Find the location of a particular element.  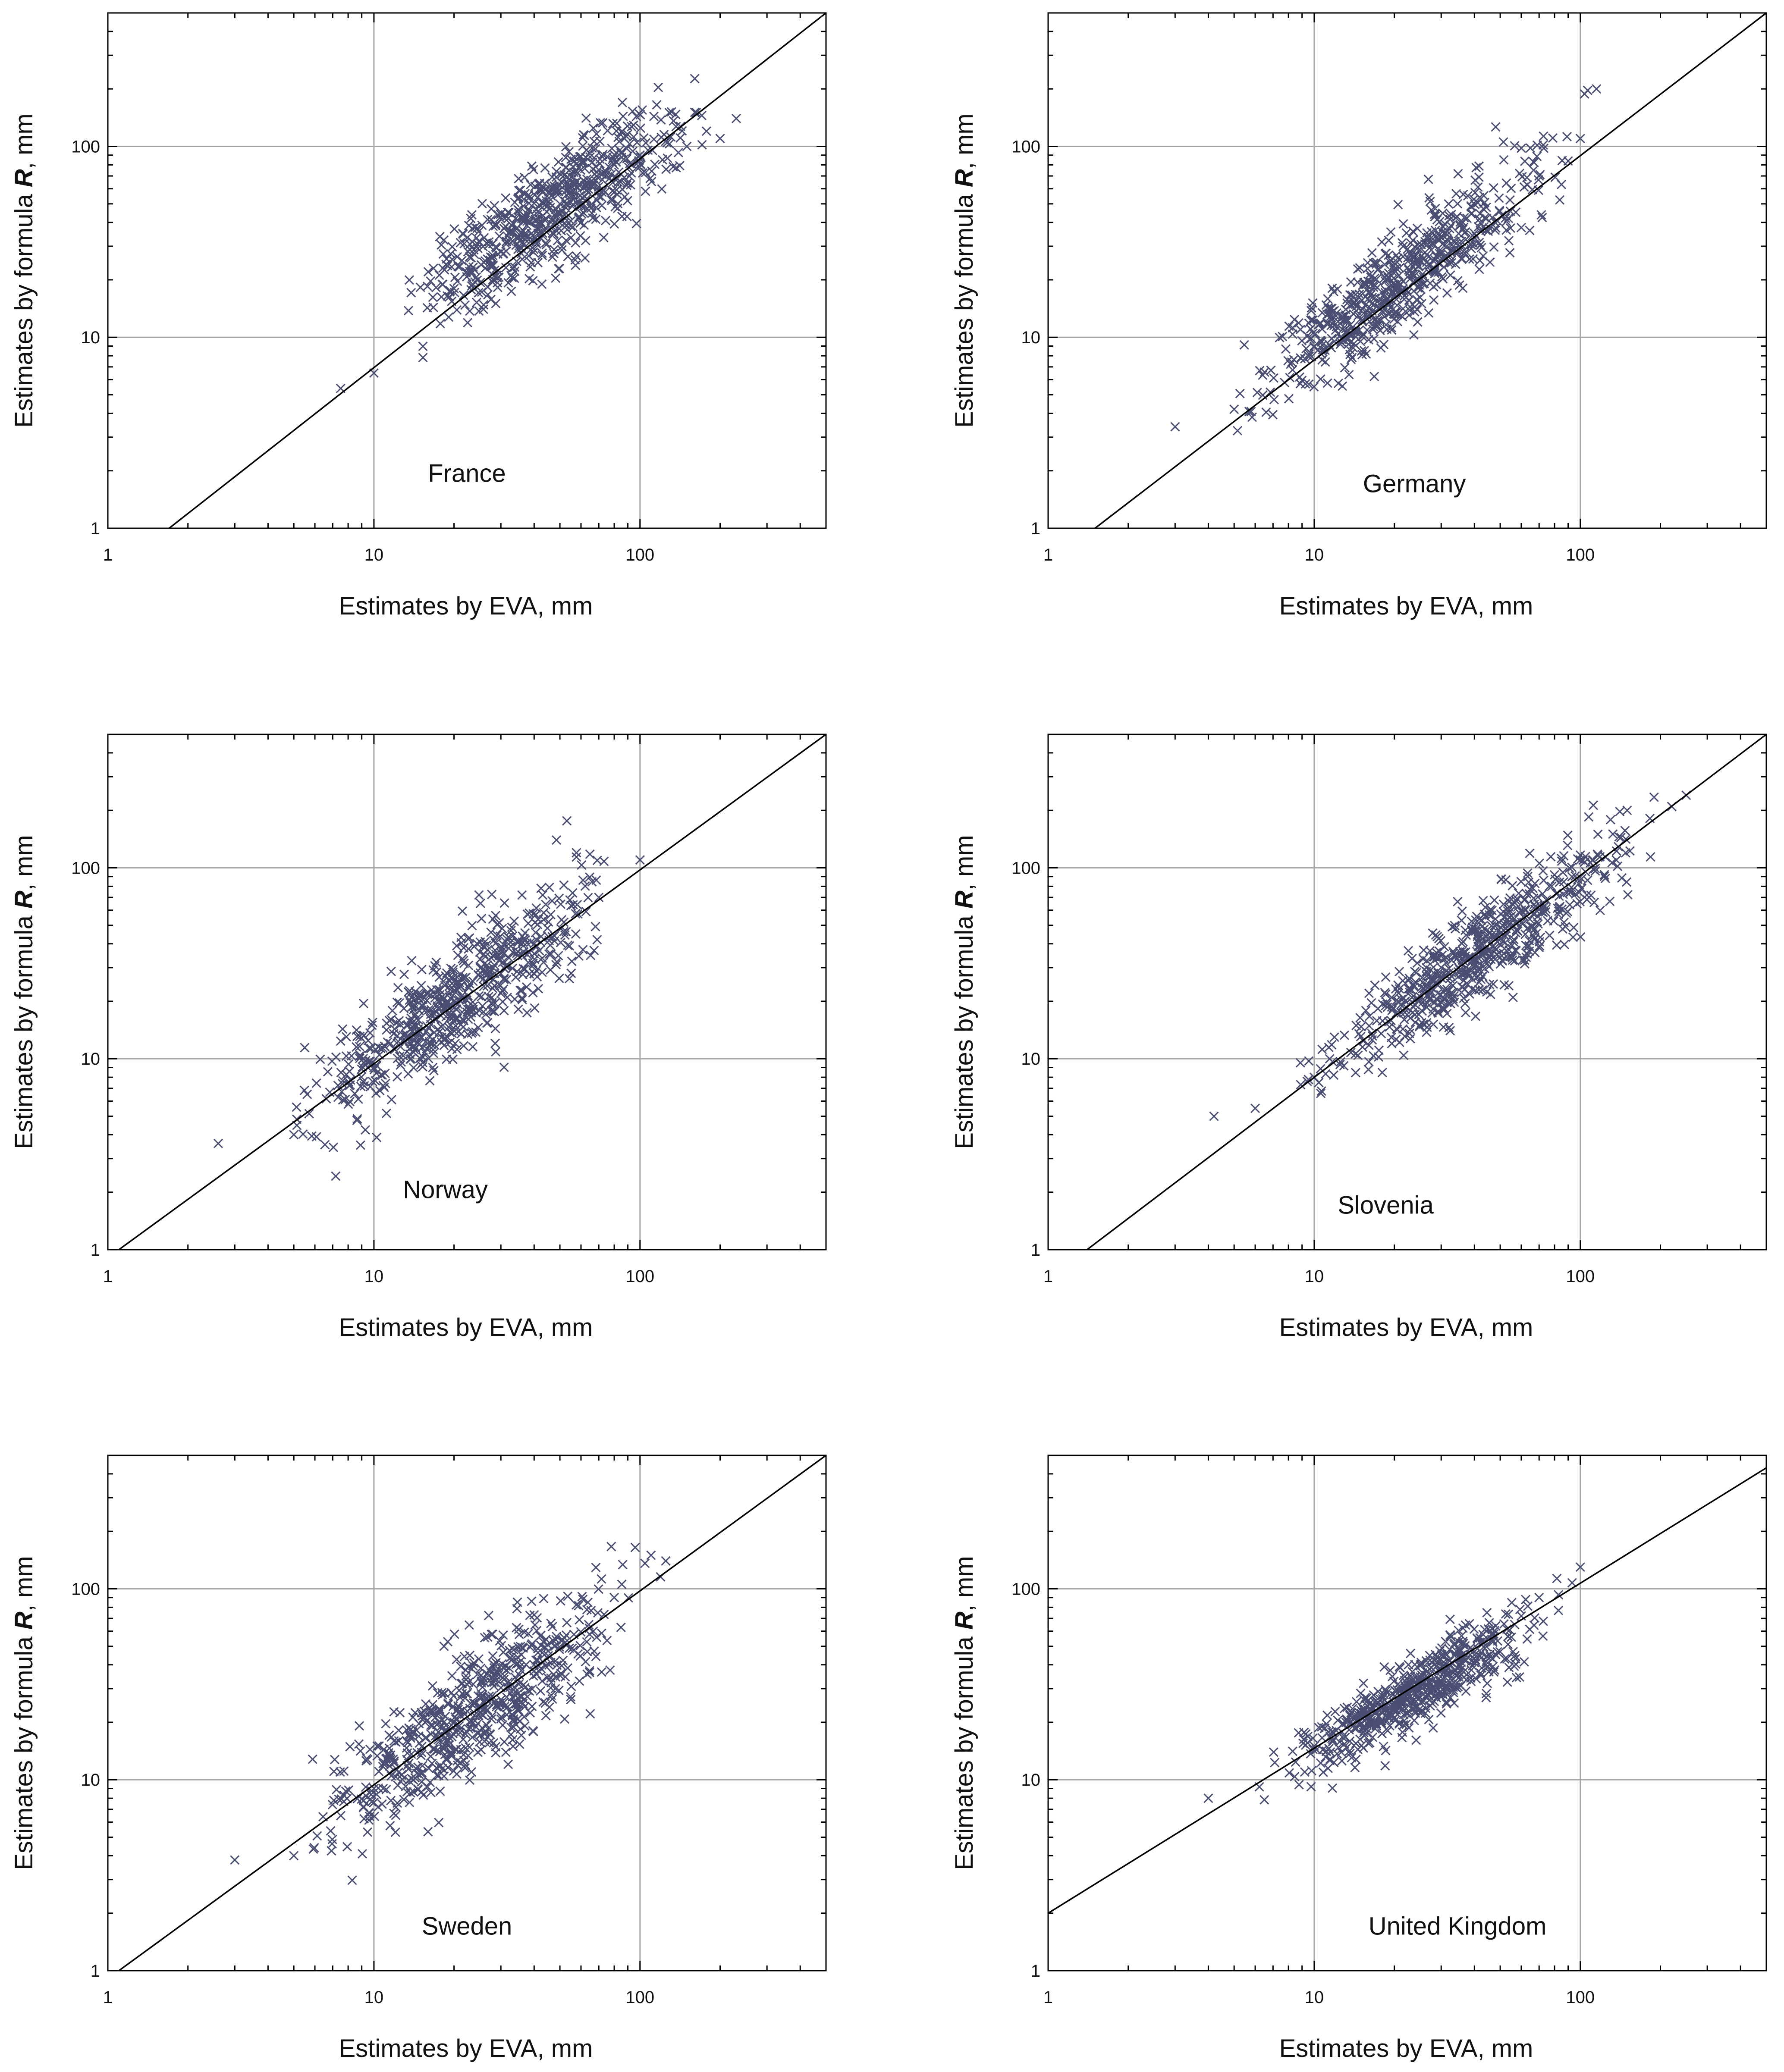

scatter-points-germany is located at coordinates (1386, 260).